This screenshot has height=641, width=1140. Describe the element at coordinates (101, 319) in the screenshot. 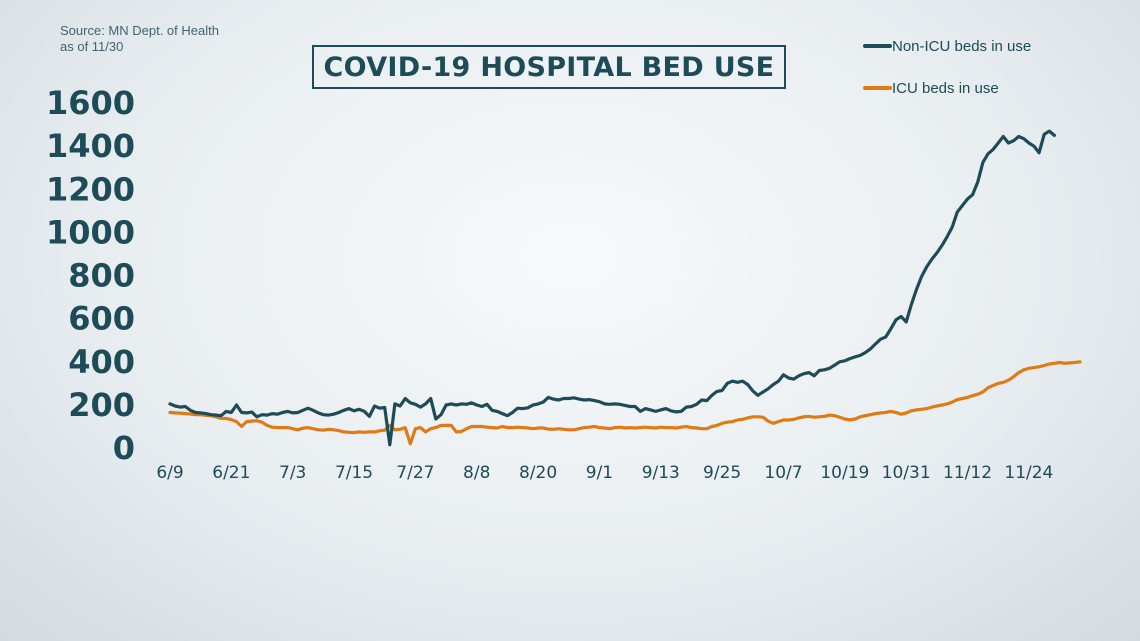

I see `y-tick-label: 600` at that location.